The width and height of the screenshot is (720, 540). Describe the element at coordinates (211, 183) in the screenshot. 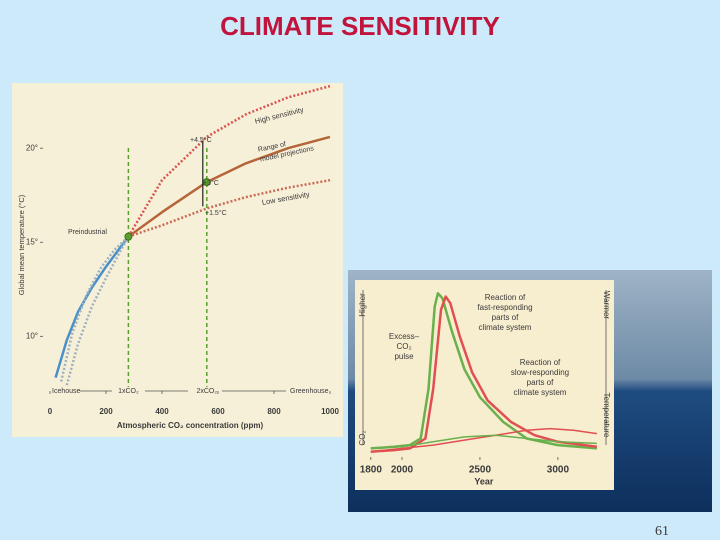

I see `annotation: +3°C` at that location.